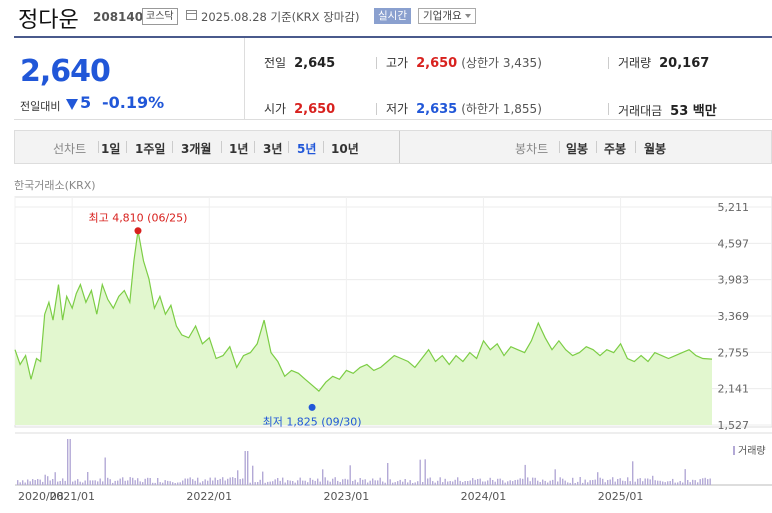  What do you see at coordinates (72, 104) in the screenshot?
I see `down-arrow-icon` at bounding box center [72, 104].